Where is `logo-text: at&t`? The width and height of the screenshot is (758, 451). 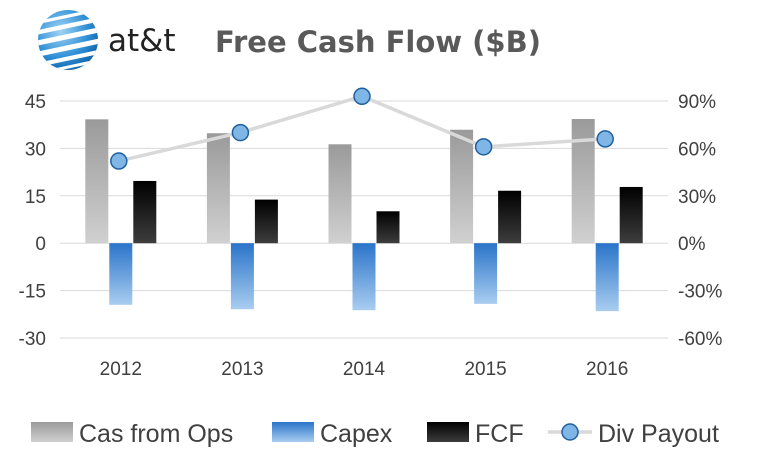
logo-text: at&t is located at coordinates (141, 41).